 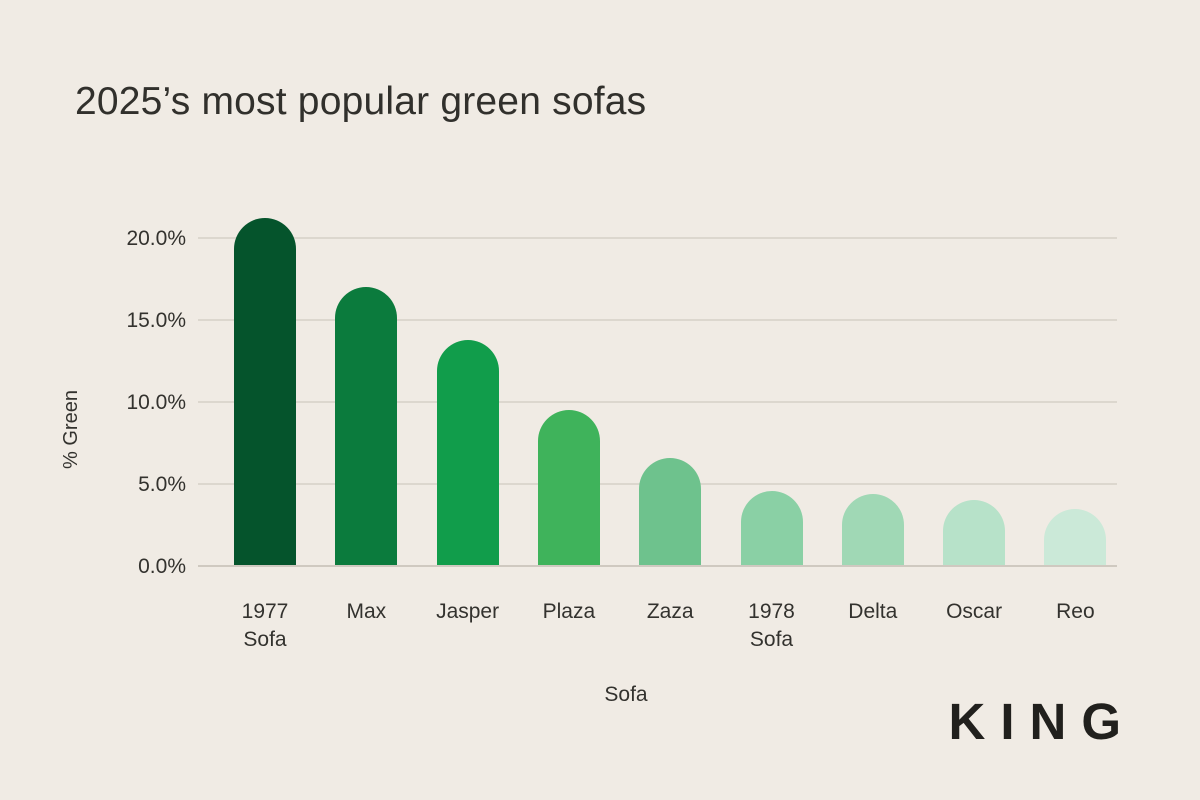 I want to click on y-tick-label: 15.0%, so click(x=156, y=320).